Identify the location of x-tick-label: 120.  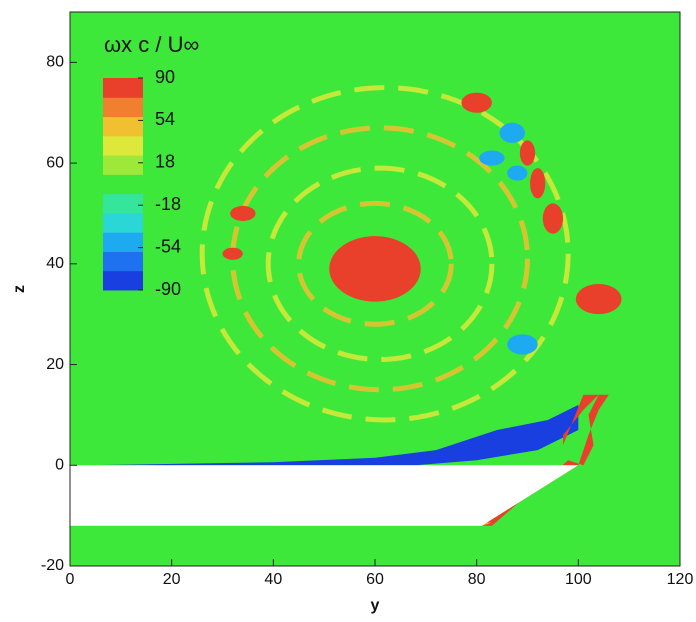
(680, 579).